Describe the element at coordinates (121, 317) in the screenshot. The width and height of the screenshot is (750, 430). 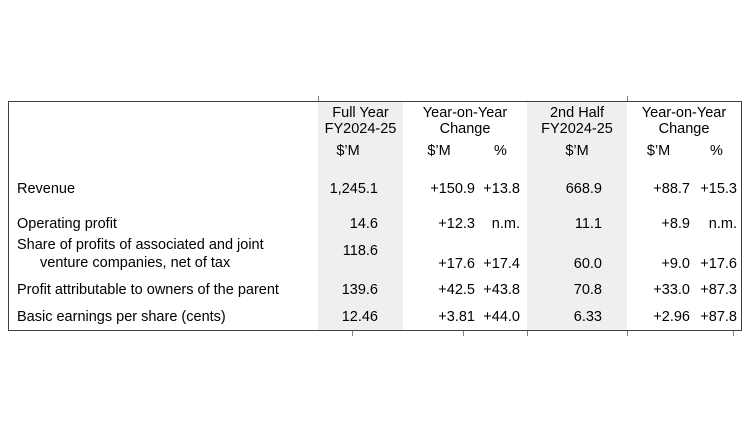
I see `row-label-basic-eps: Basic earnings per share (cents)` at that location.